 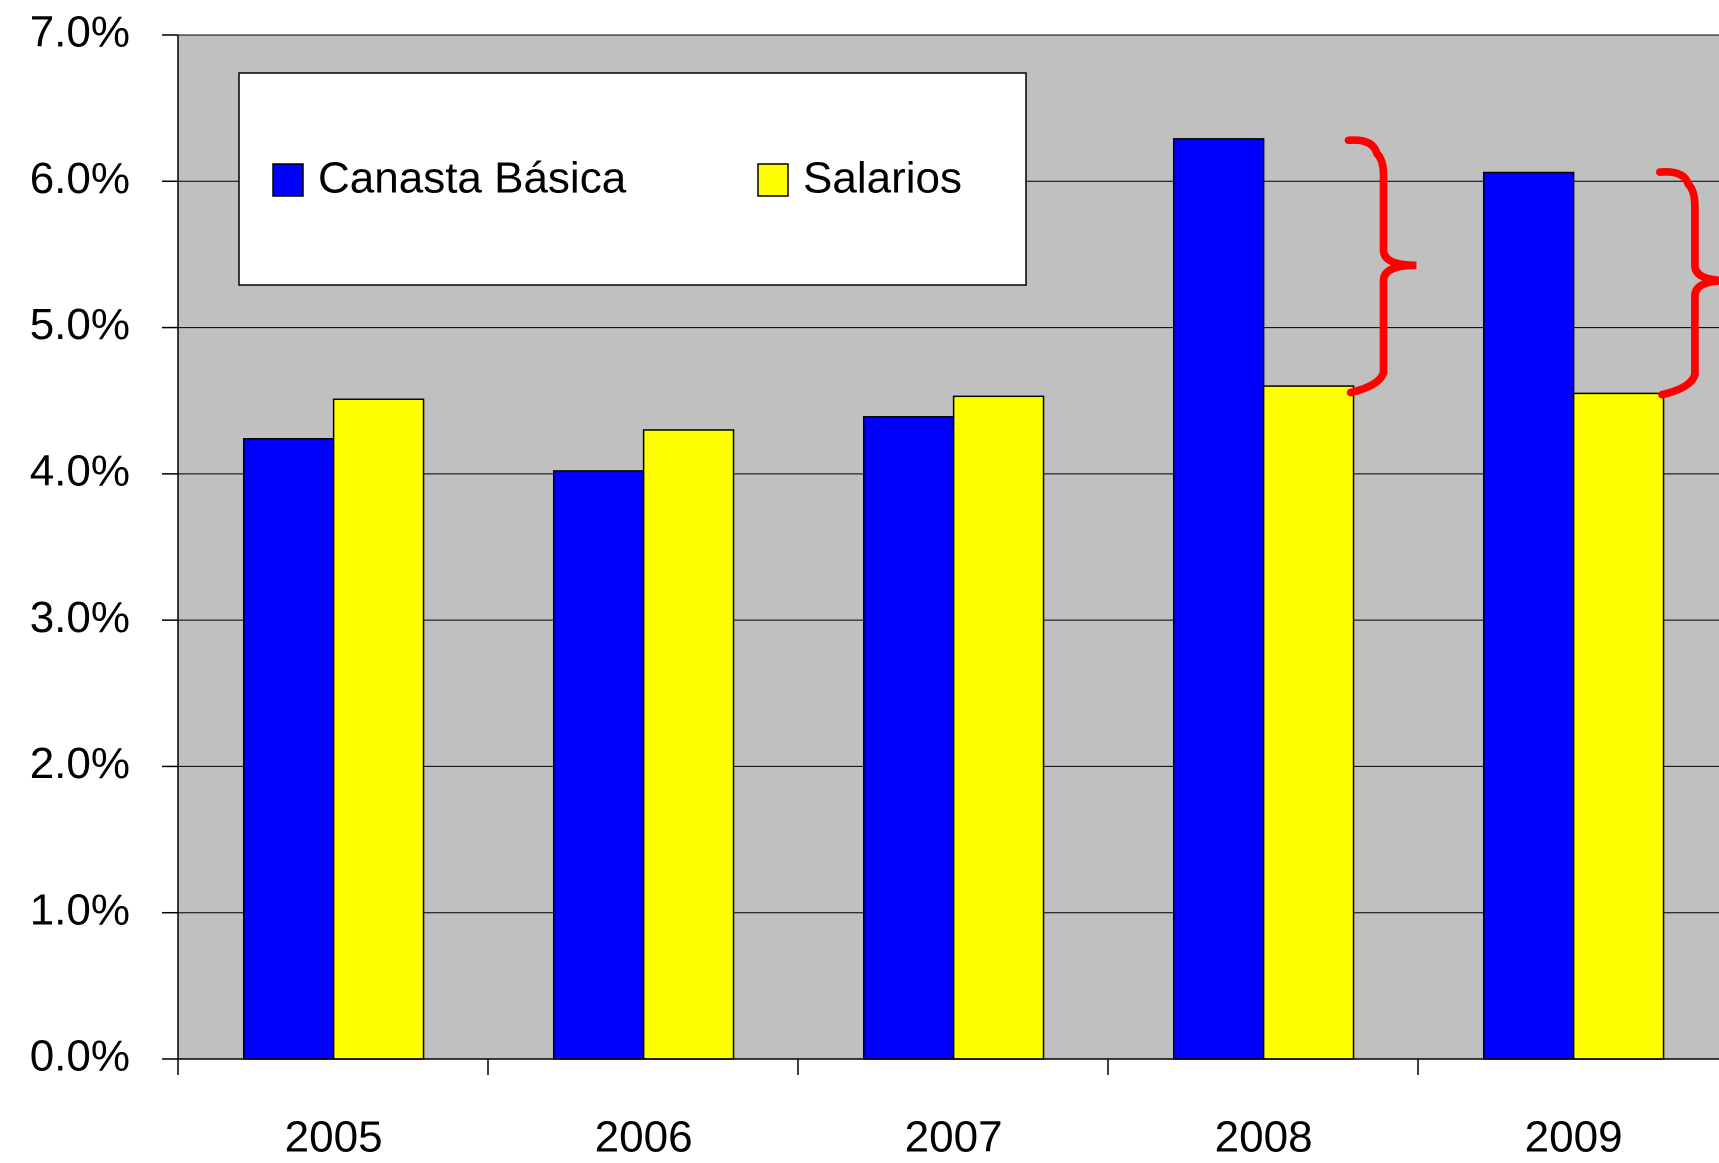 I want to click on x-tick-label: 2006, so click(x=644, y=1137).